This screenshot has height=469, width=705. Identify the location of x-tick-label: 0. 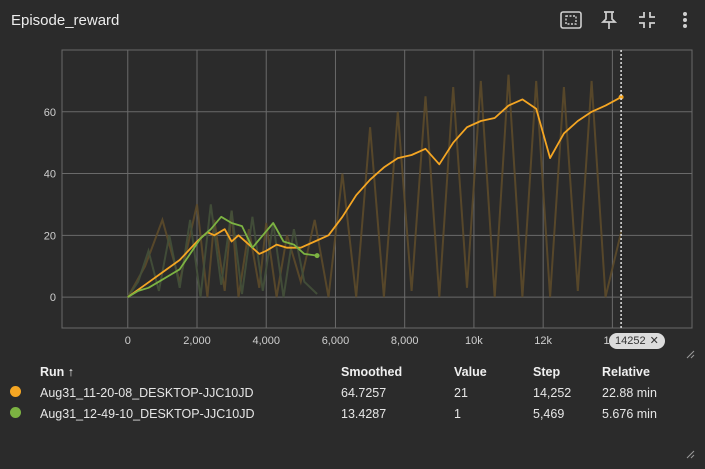
(128, 341).